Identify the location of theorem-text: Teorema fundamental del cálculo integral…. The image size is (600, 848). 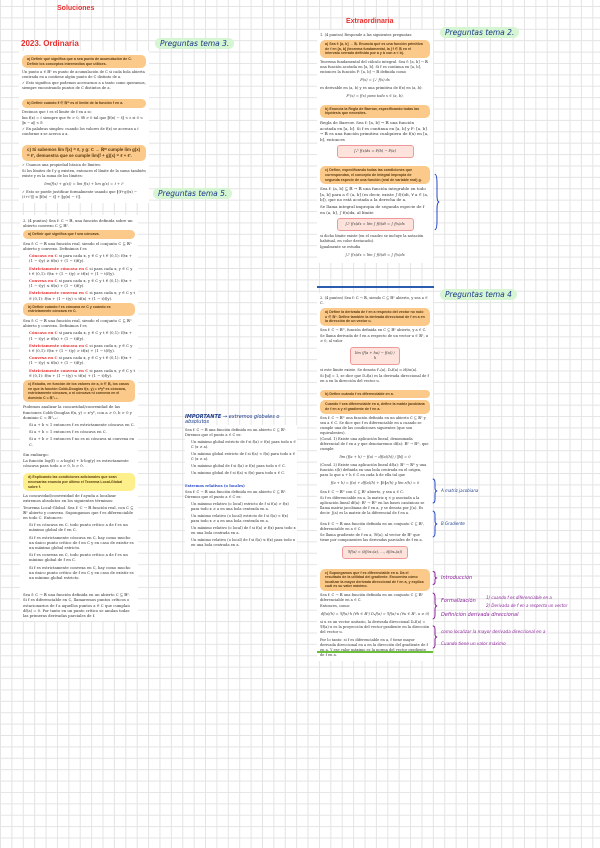
(374, 66).